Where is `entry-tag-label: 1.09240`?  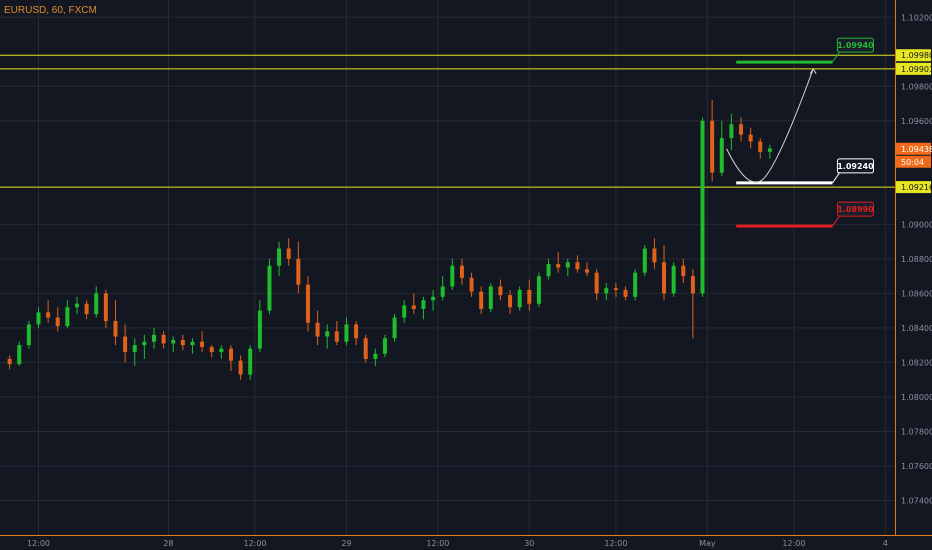
entry-tag-label: 1.09240 is located at coordinates (855, 166).